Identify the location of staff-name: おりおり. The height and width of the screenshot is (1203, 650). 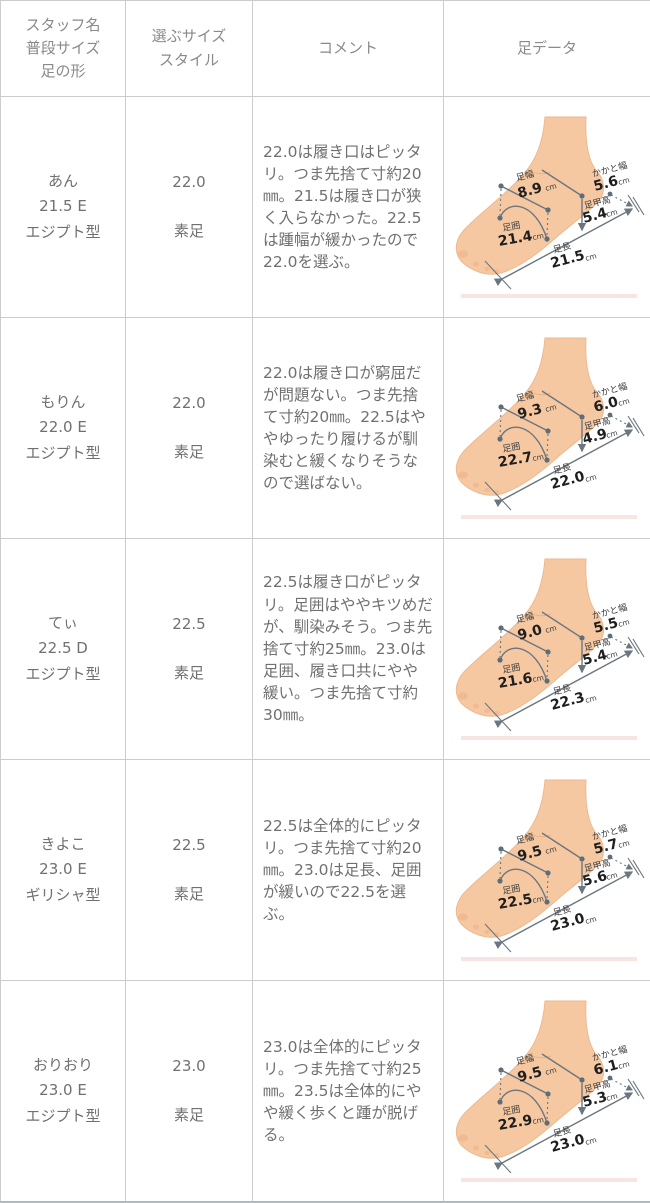
(63, 1065).